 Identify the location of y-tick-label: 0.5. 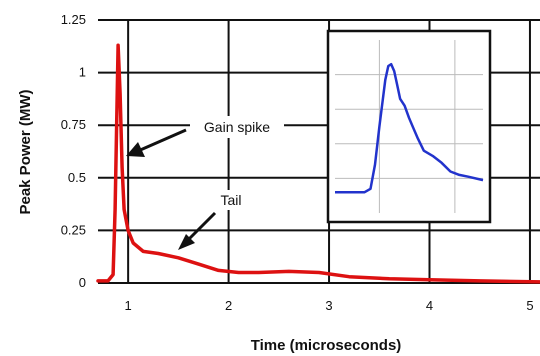
(77, 177).